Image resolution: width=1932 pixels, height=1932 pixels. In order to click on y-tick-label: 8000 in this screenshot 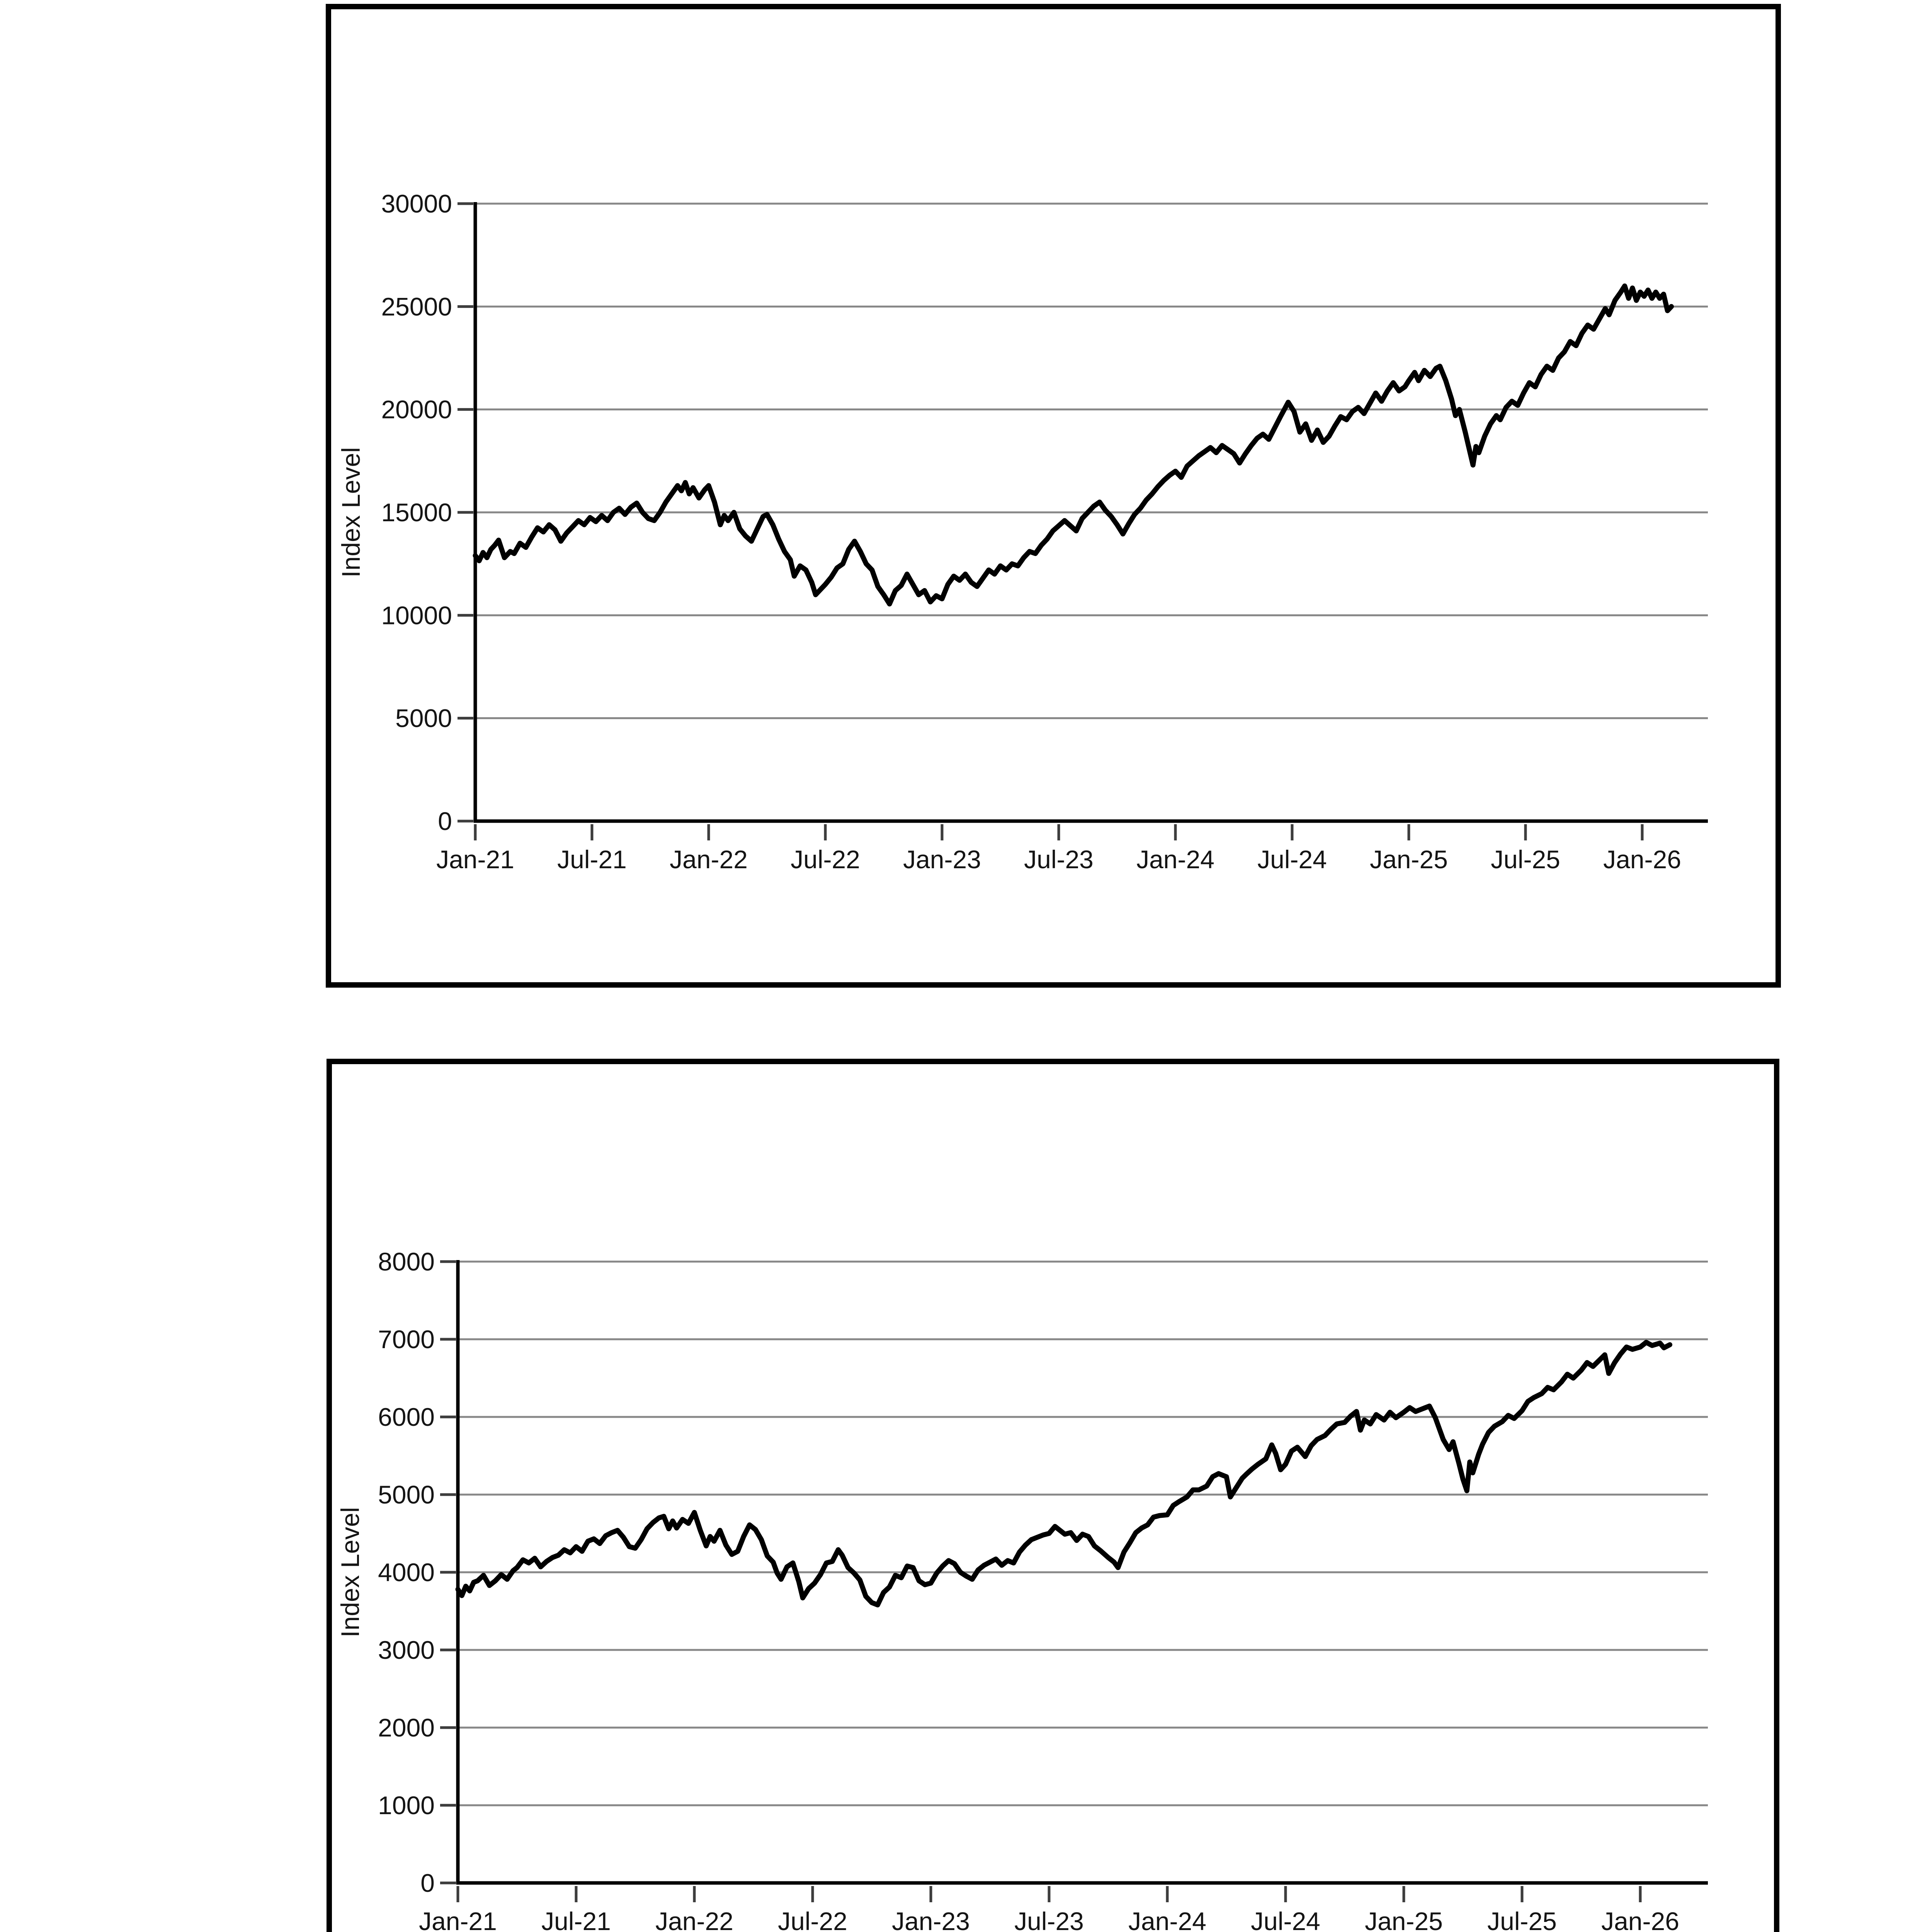, I will do `click(407, 1262)`.